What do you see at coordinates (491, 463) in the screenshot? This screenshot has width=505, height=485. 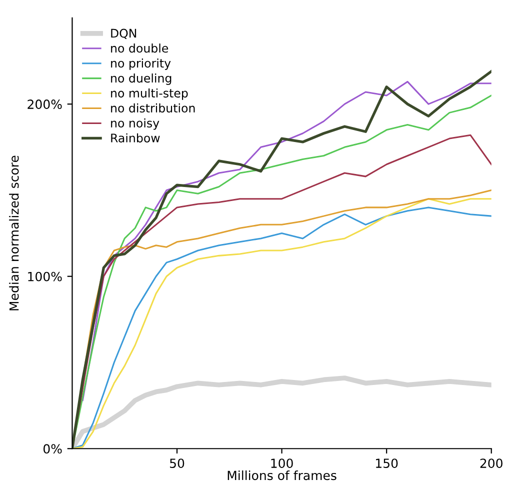 I see `x-tick-label: 200` at bounding box center [491, 463].